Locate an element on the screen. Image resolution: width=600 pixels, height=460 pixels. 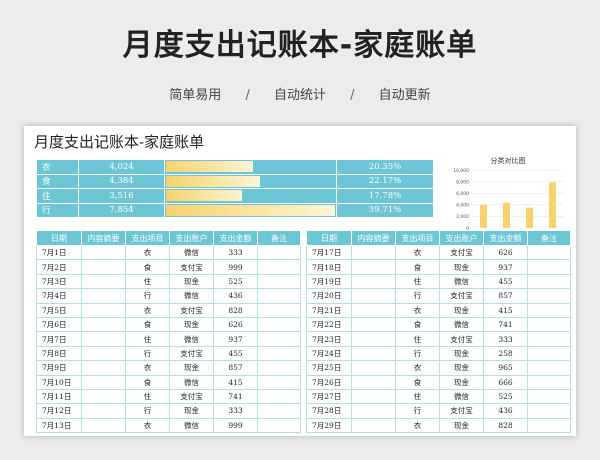
table-cell: 7月6日 is located at coordinates (59, 324).